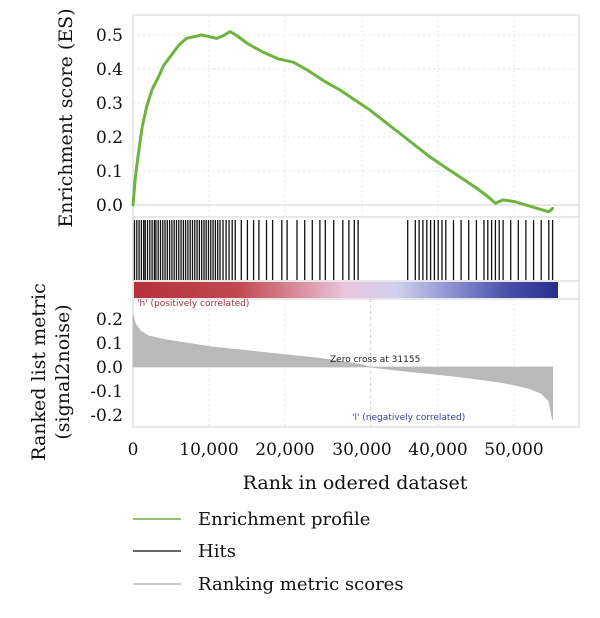 The image size is (600, 618). What do you see at coordinates (217, 551) in the screenshot?
I see `legend-label-hits: Hits` at bounding box center [217, 551].